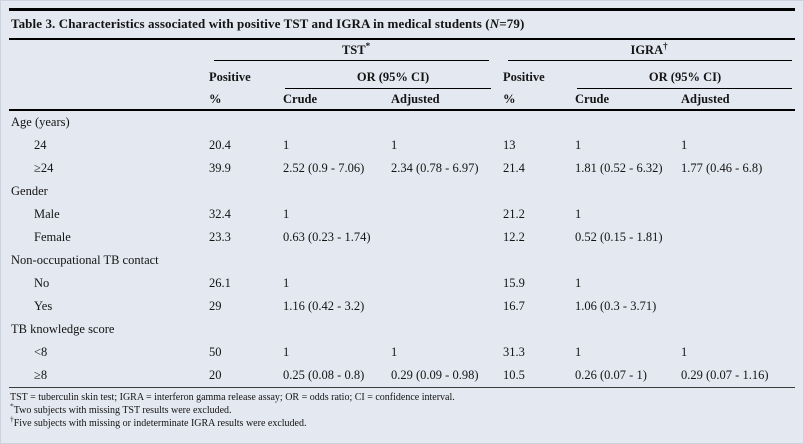 Image resolution: width=804 pixels, height=444 pixels. What do you see at coordinates (215, 352) in the screenshot?
I see `tst-positive-cell: 50` at bounding box center [215, 352].